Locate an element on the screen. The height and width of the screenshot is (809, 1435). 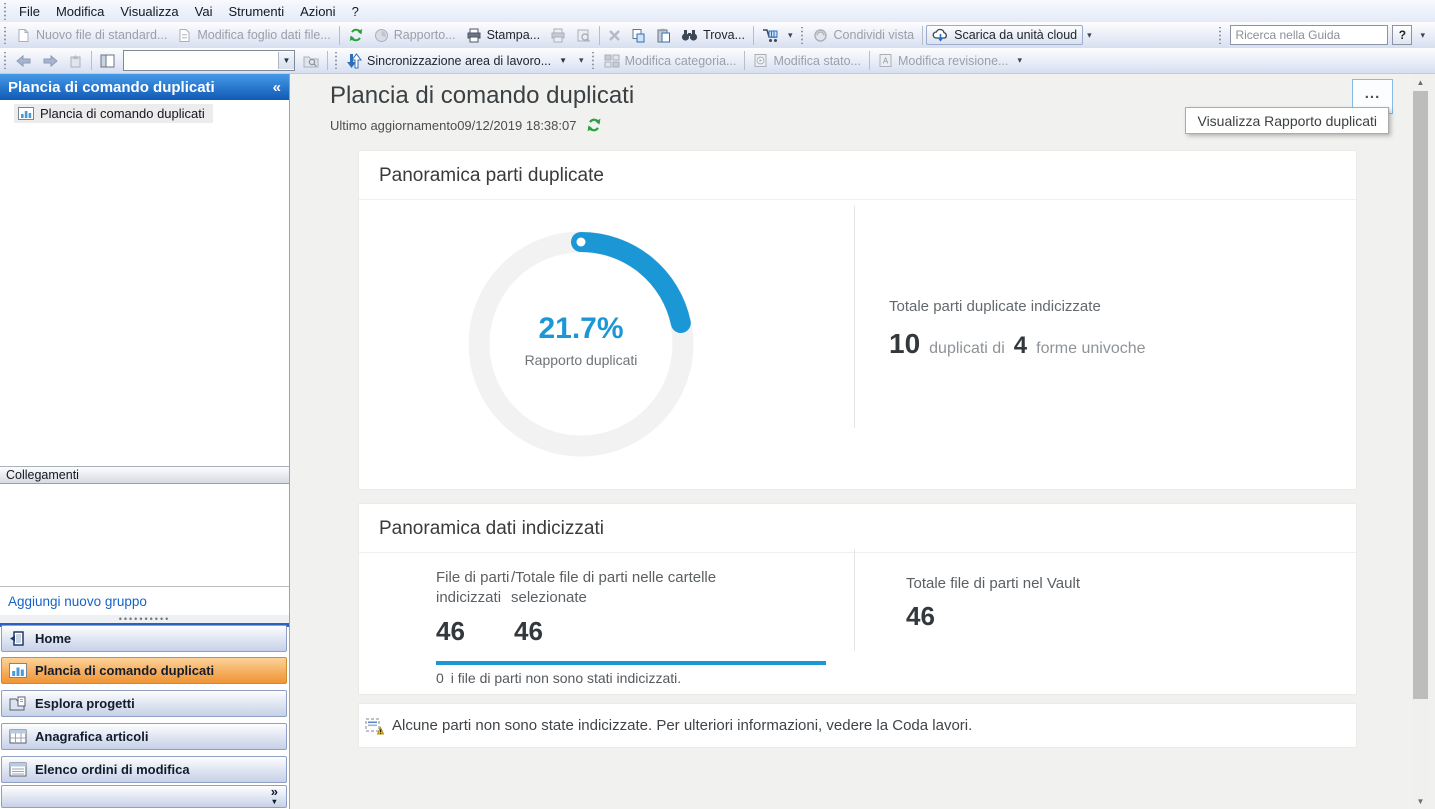
help-search-input is located at coordinates (1309, 35).